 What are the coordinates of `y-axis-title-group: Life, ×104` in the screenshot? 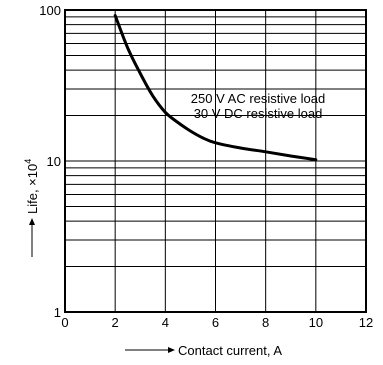 It's located at (31, 208).